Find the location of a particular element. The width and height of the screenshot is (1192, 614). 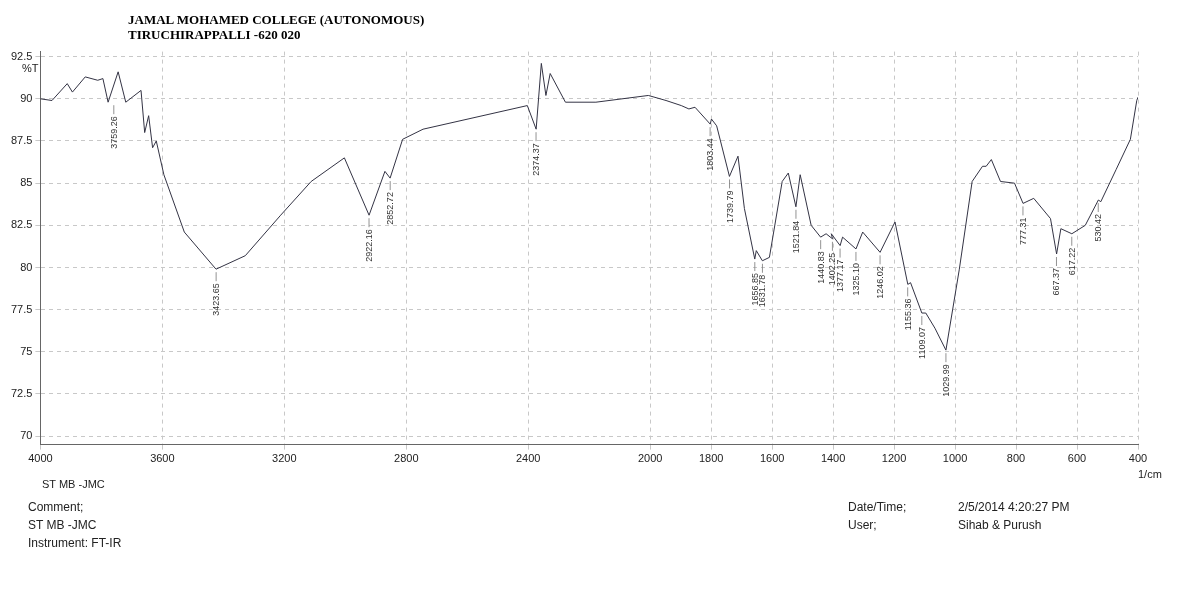

x-tick-label: 2400 is located at coordinates (528, 458).